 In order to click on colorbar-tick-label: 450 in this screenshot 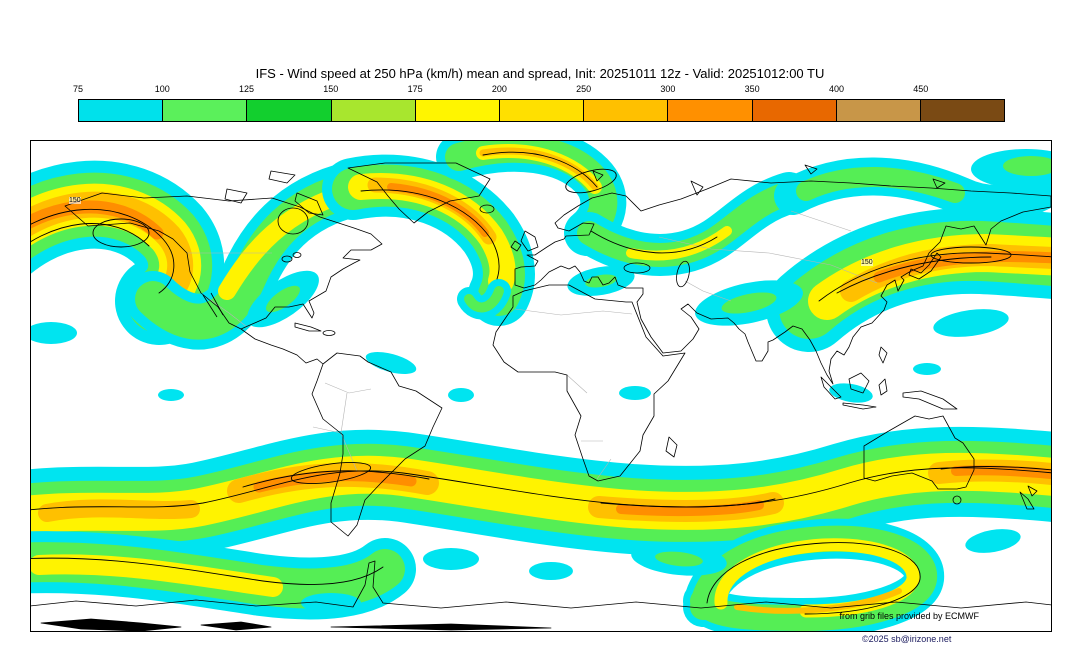, I will do `click(921, 89)`.